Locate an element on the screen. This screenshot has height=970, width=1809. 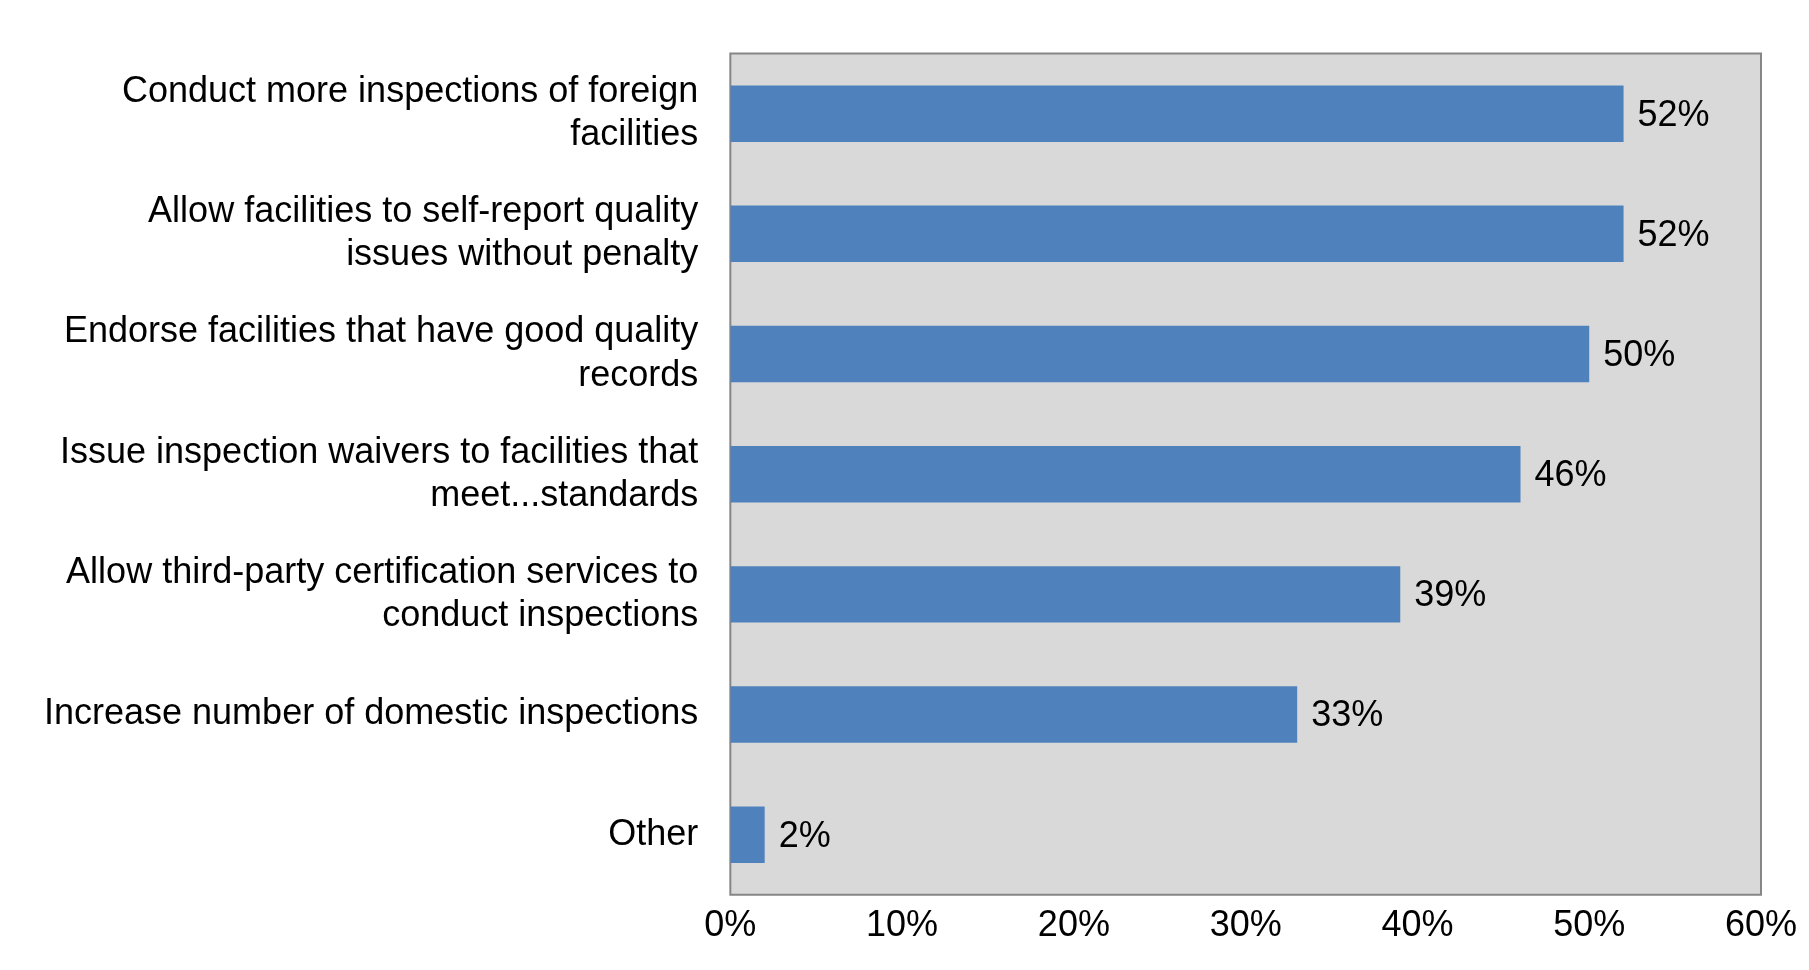
x-tick-label: 30% is located at coordinates (1245, 924).